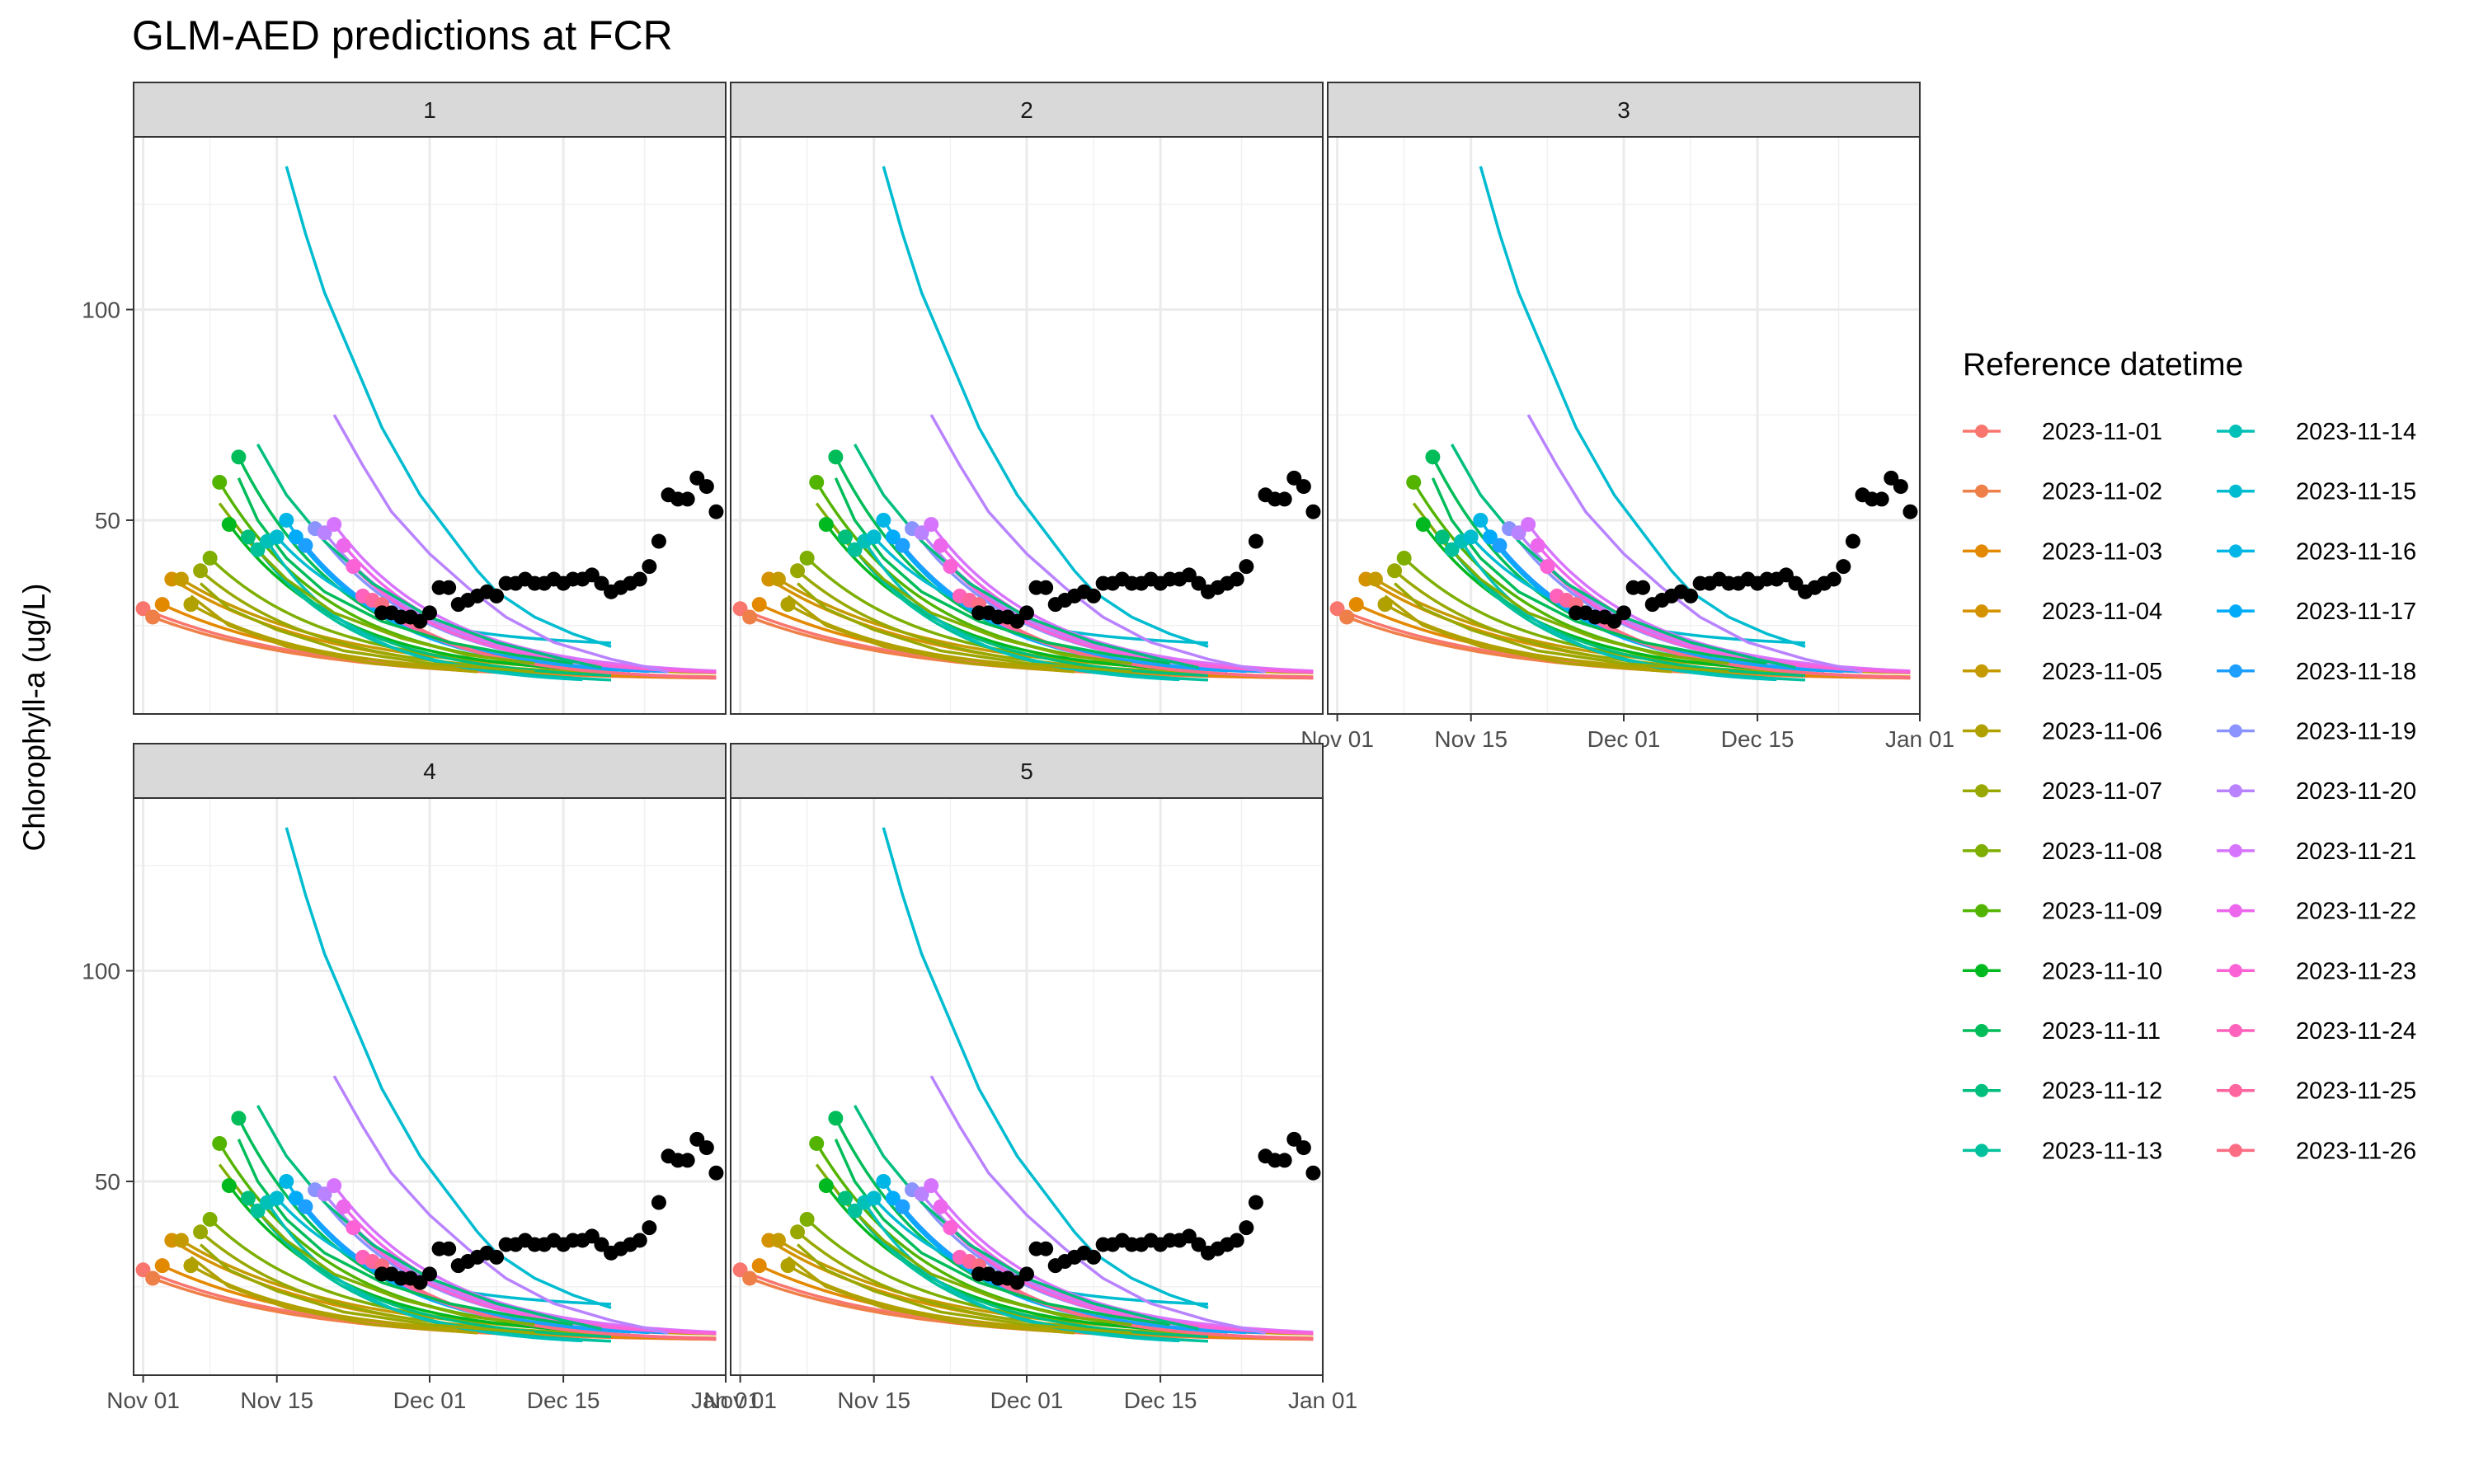  I want to click on legend-item-2023-11-08: 2023-11-08, so click(2062, 851).